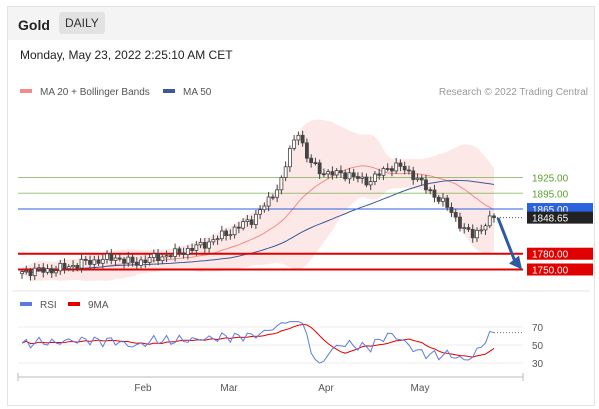 The width and height of the screenshot is (599, 409). What do you see at coordinates (560, 217) in the screenshot?
I see `last-price-tag` at bounding box center [560, 217].